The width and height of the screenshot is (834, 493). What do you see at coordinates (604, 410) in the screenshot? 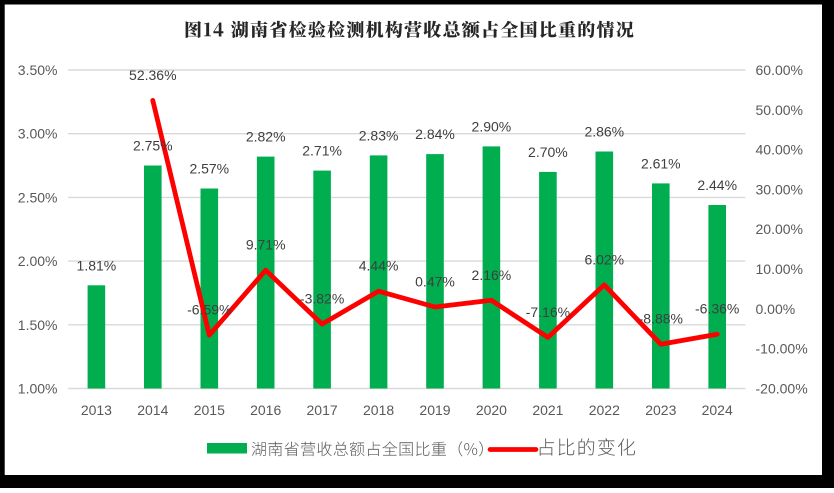
I see `svg-text: 2022` at bounding box center [604, 410].